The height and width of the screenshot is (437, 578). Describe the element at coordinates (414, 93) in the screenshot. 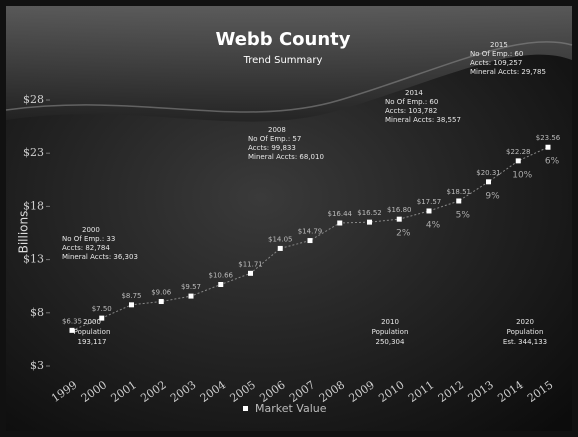

I see `annotation-text: 2014` at that location.